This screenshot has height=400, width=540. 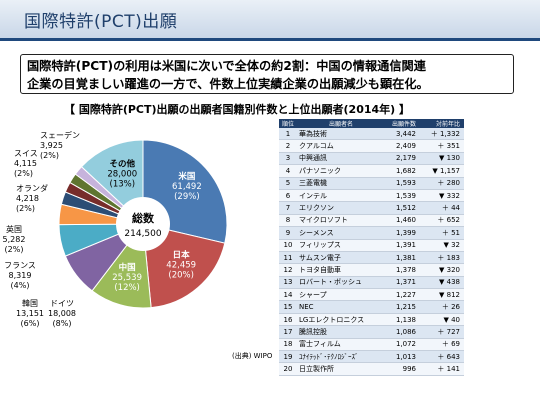 What do you see at coordinates (340, 134) in the screenshot?
I see `applicant-cell: 華為技術` at bounding box center [340, 134].